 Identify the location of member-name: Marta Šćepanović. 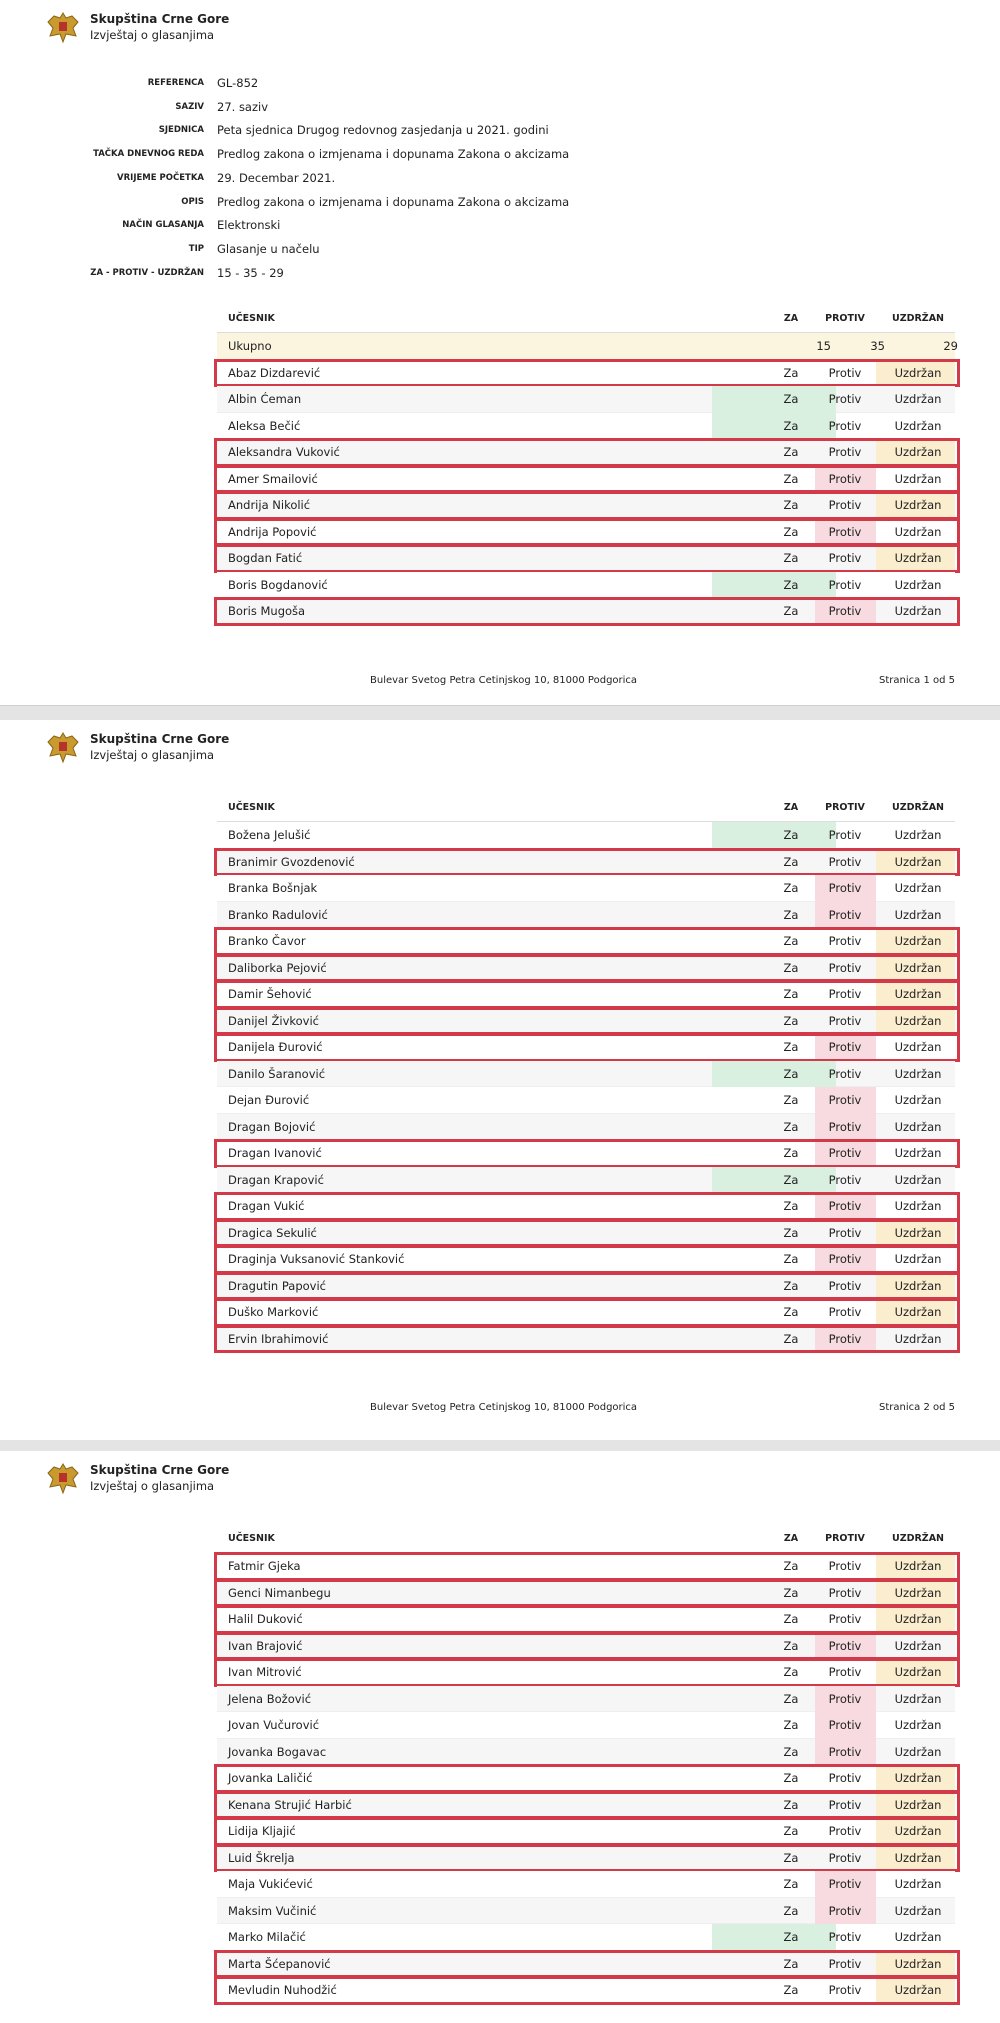
(279, 1963).